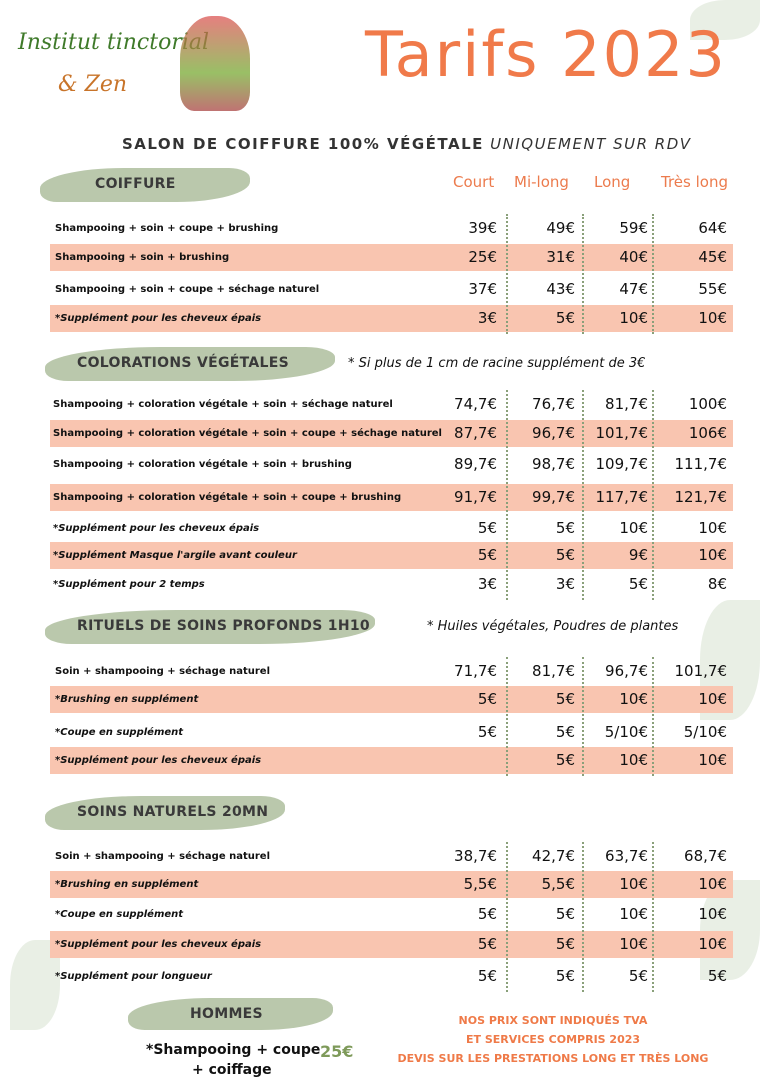  Describe the element at coordinates (475, 464) in the screenshot. I see `price: 89,7€` at that location.